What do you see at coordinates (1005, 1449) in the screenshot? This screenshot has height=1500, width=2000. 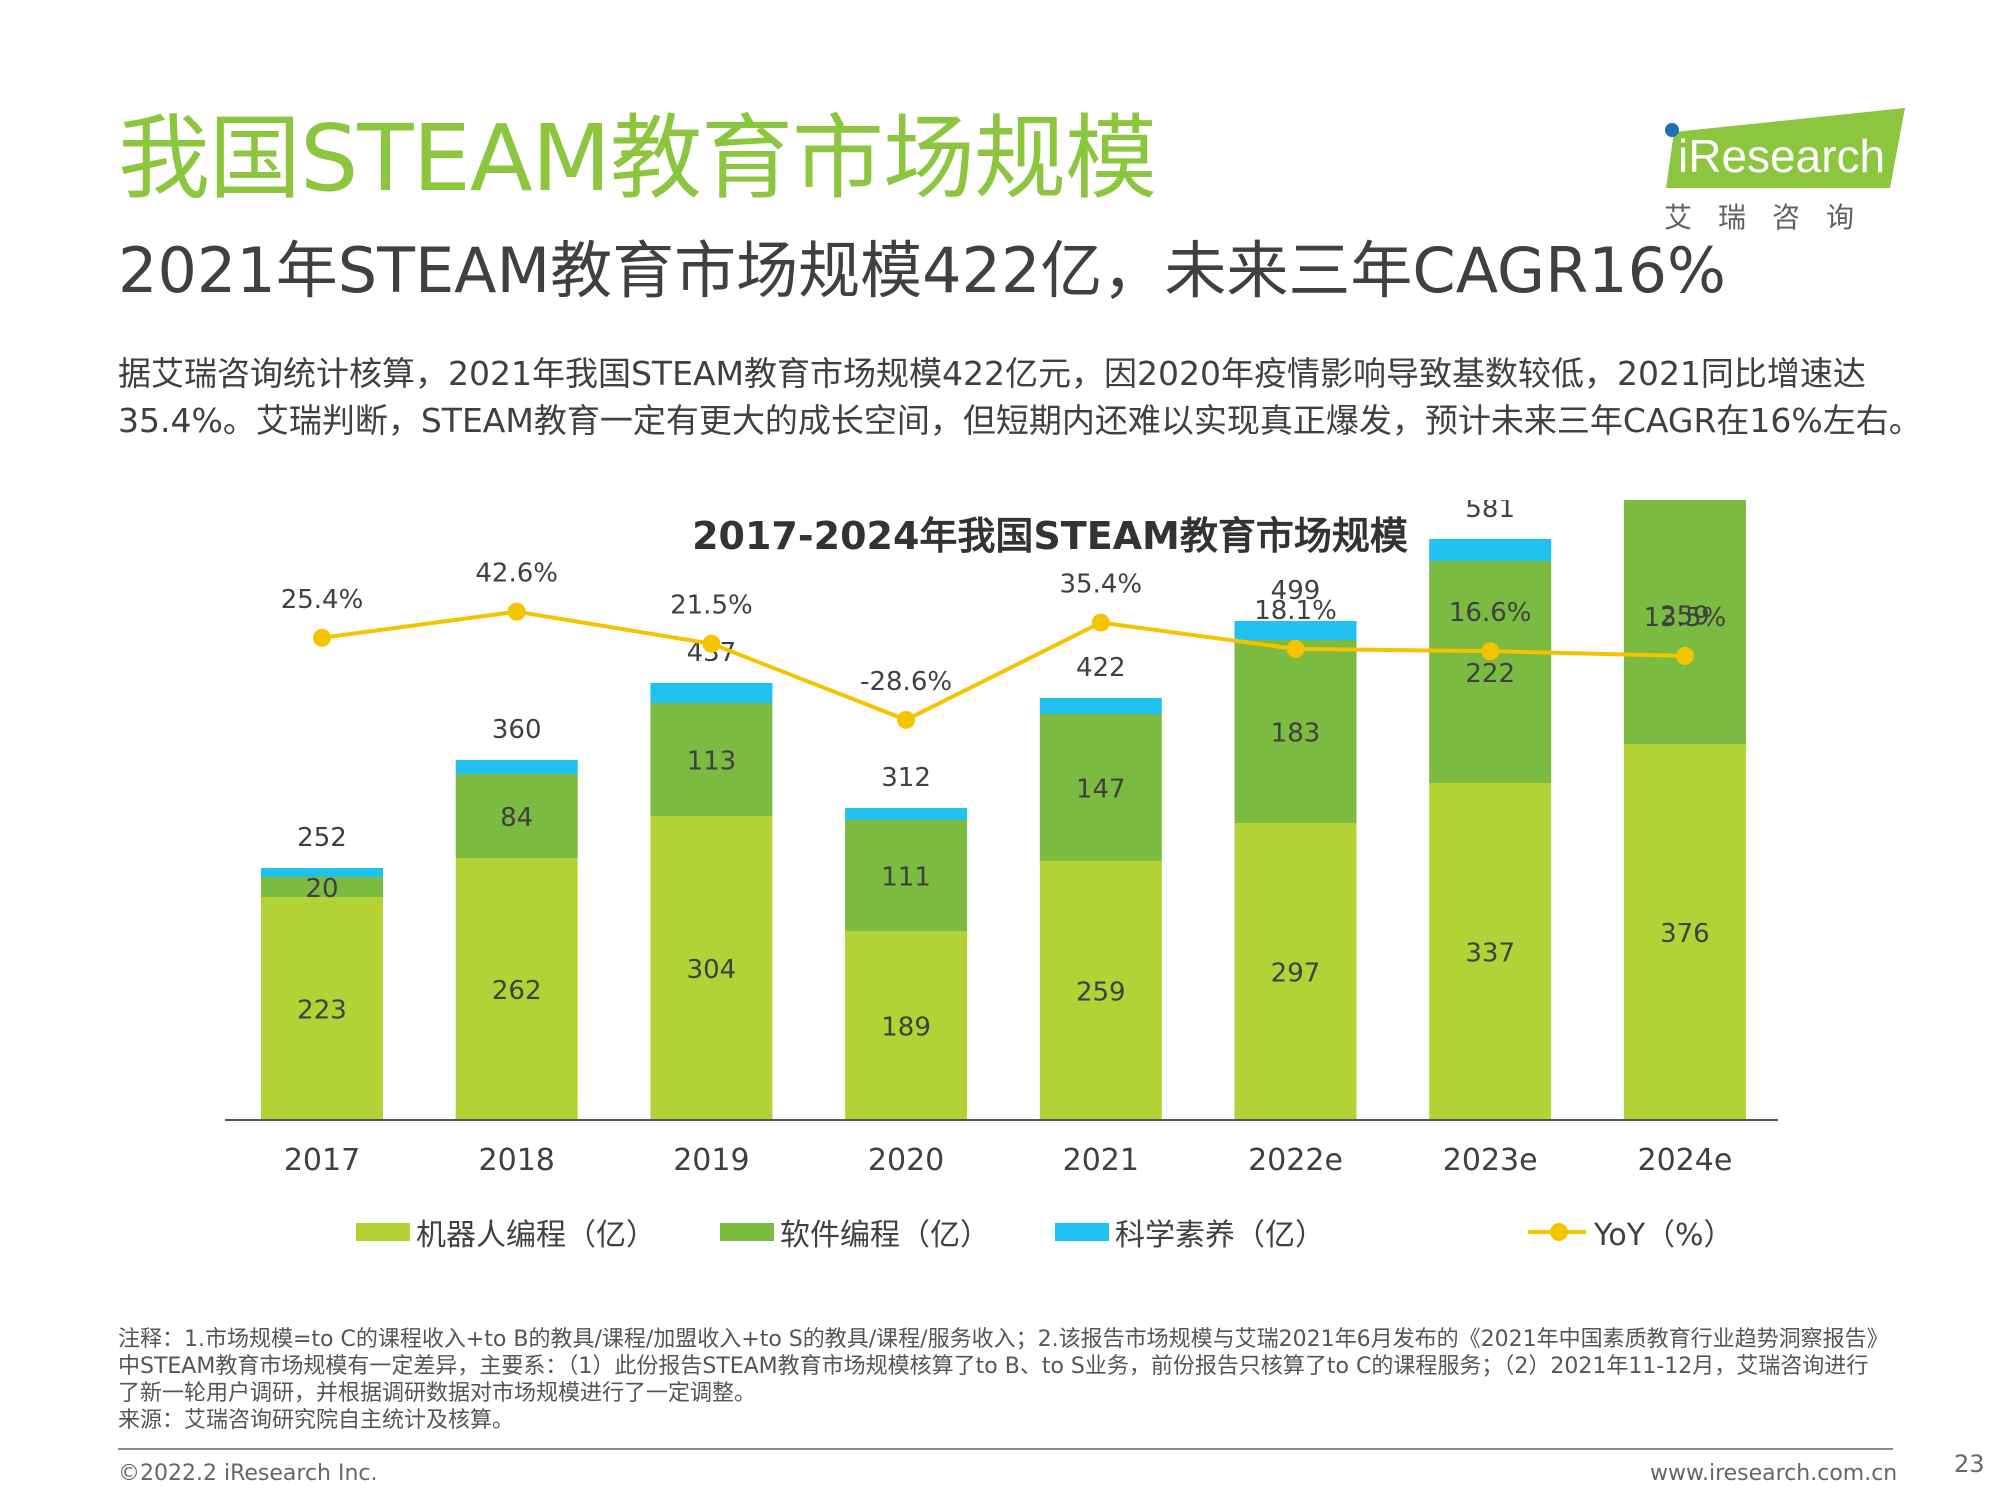 I see `footer-divider` at bounding box center [1005, 1449].